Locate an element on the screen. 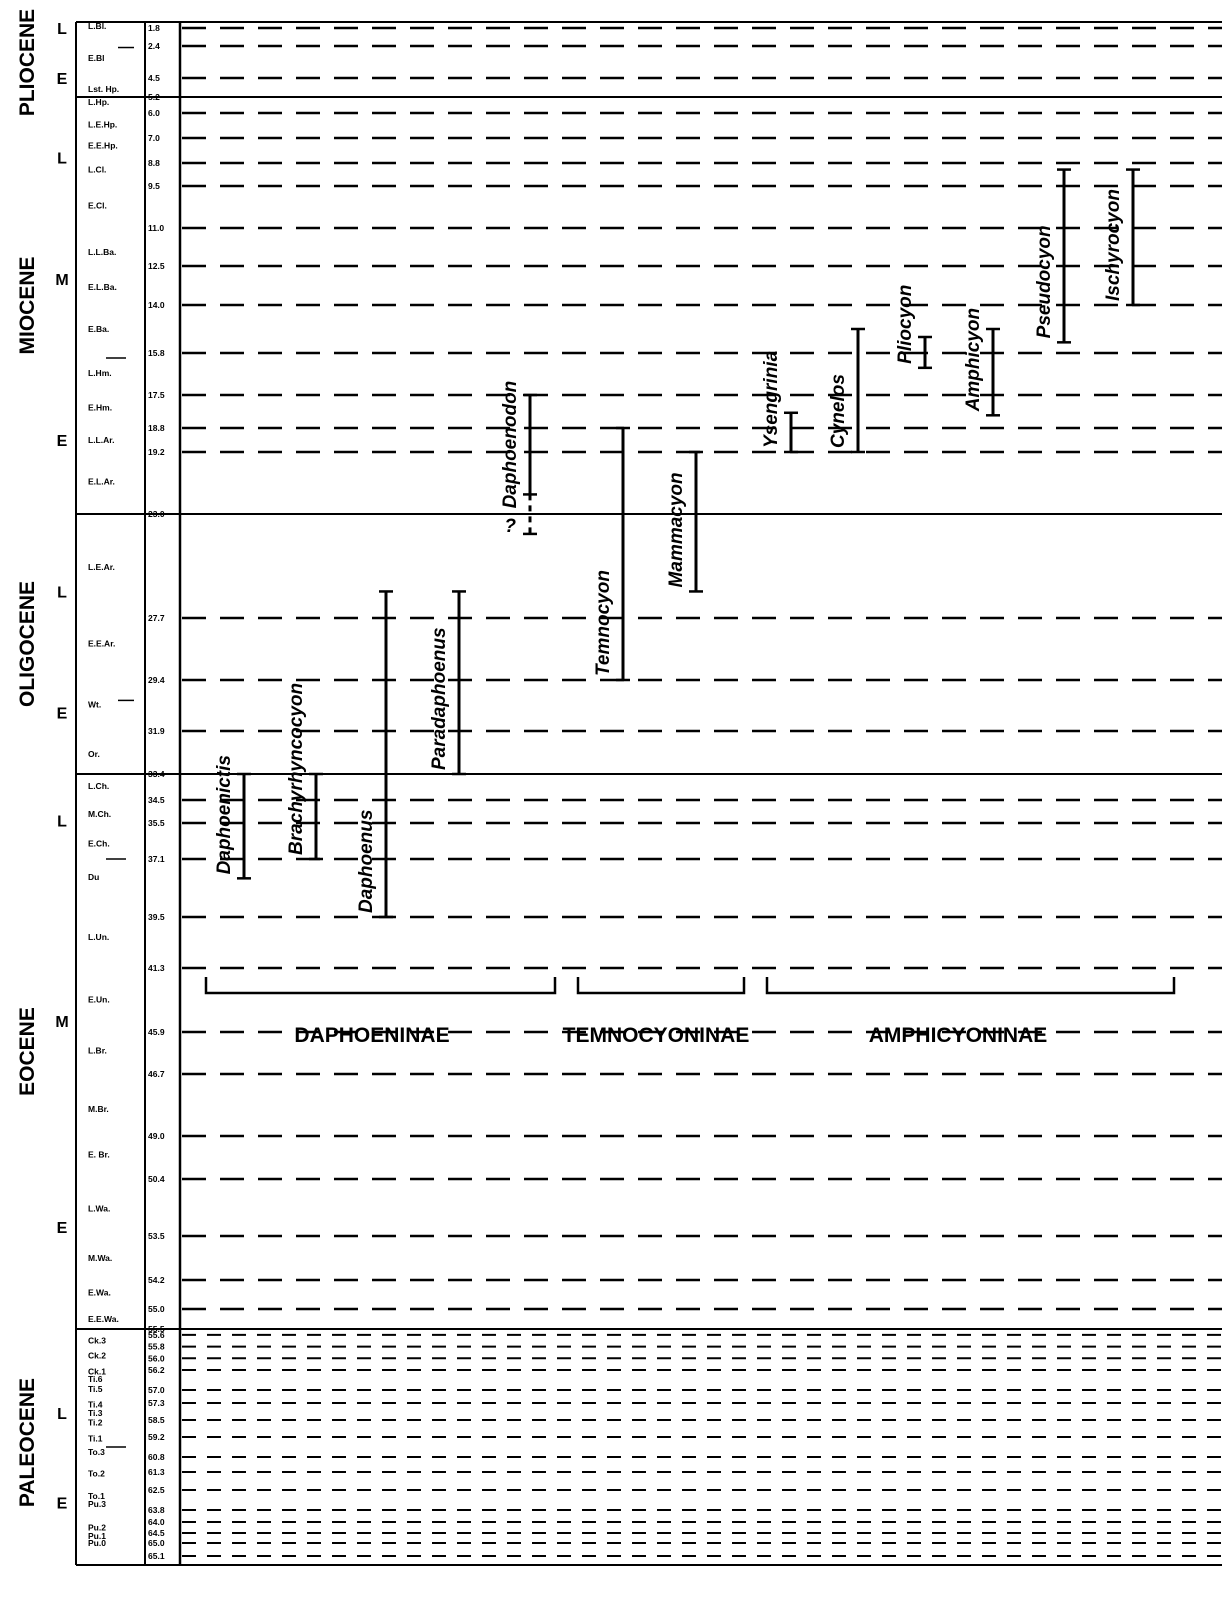 Image resolution: width=1222 pixels, height=1604 pixels. subfamily-daphoeninae is located at coordinates (380, 986).